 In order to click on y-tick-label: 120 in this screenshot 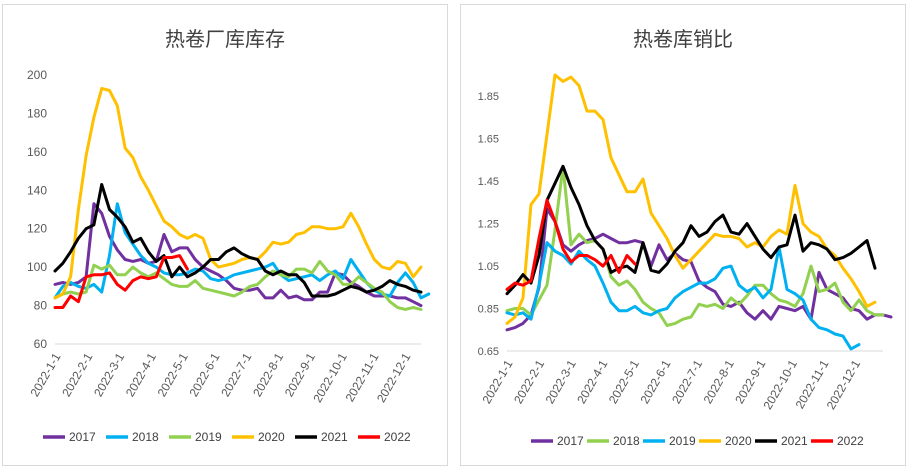, I will do `click(37, 229)`.